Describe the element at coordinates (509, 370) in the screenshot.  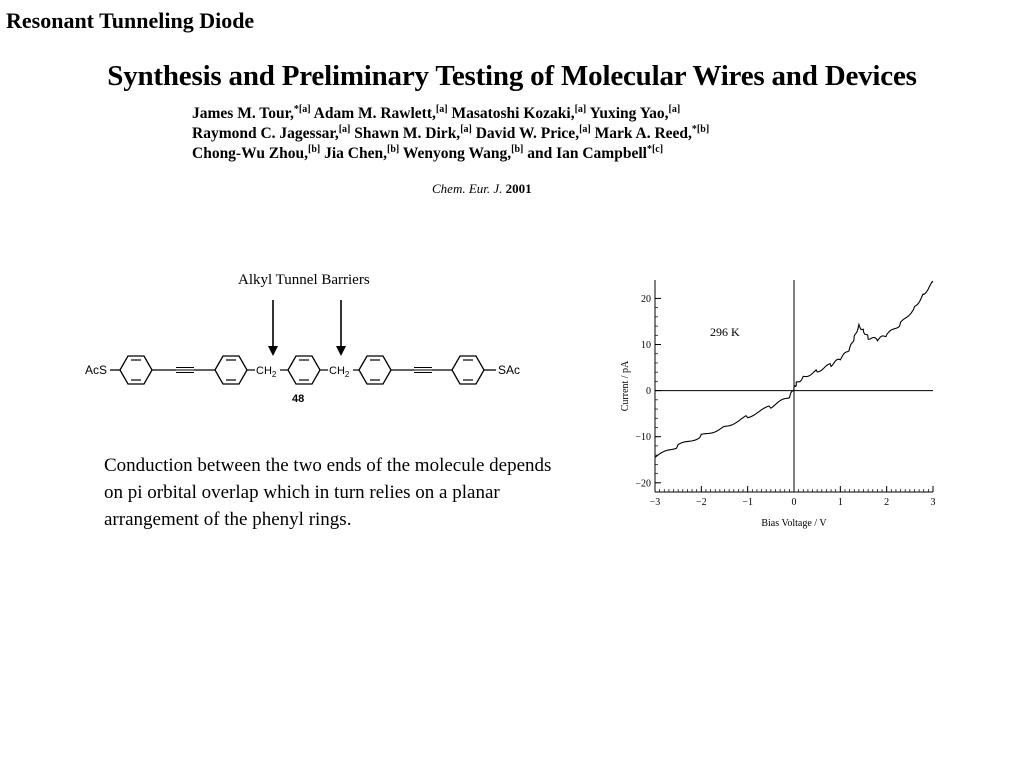
I see `sac-group-label: SAc` at that location.